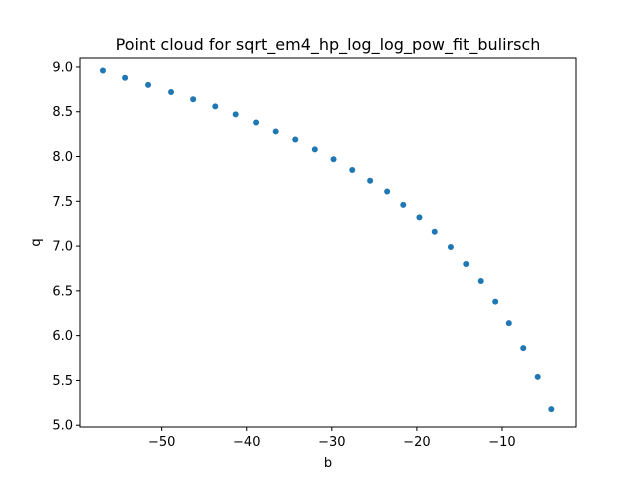 This screenshot has width=640, height=480. What do you see at coordinates (501, 442) in the screenshot?
I see `x-tick-label: −10` at bounding box center [501, 442].